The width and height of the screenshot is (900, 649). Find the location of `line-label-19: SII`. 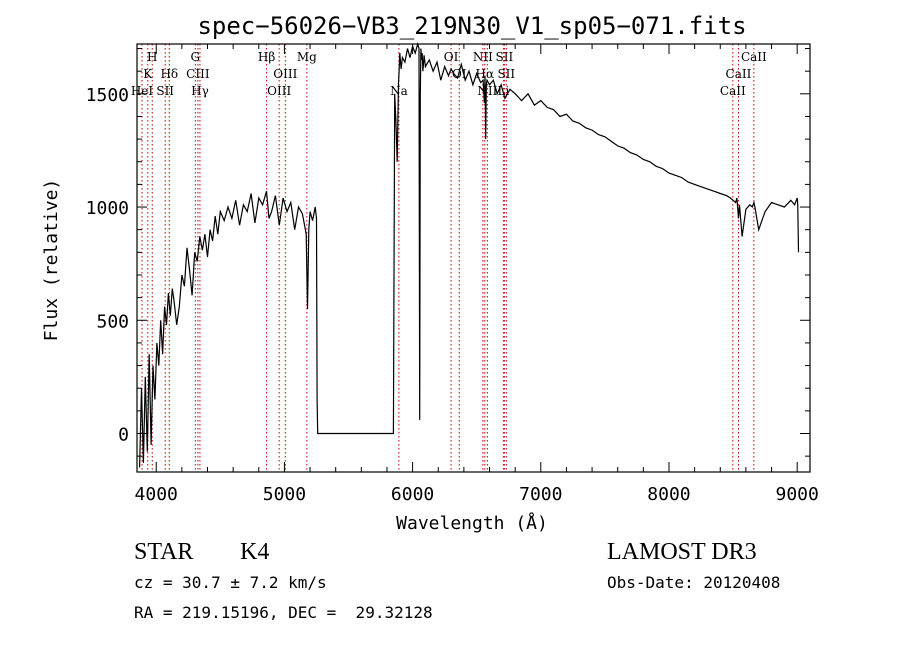

line-label-19: SII is located at coordinates (506, 74).